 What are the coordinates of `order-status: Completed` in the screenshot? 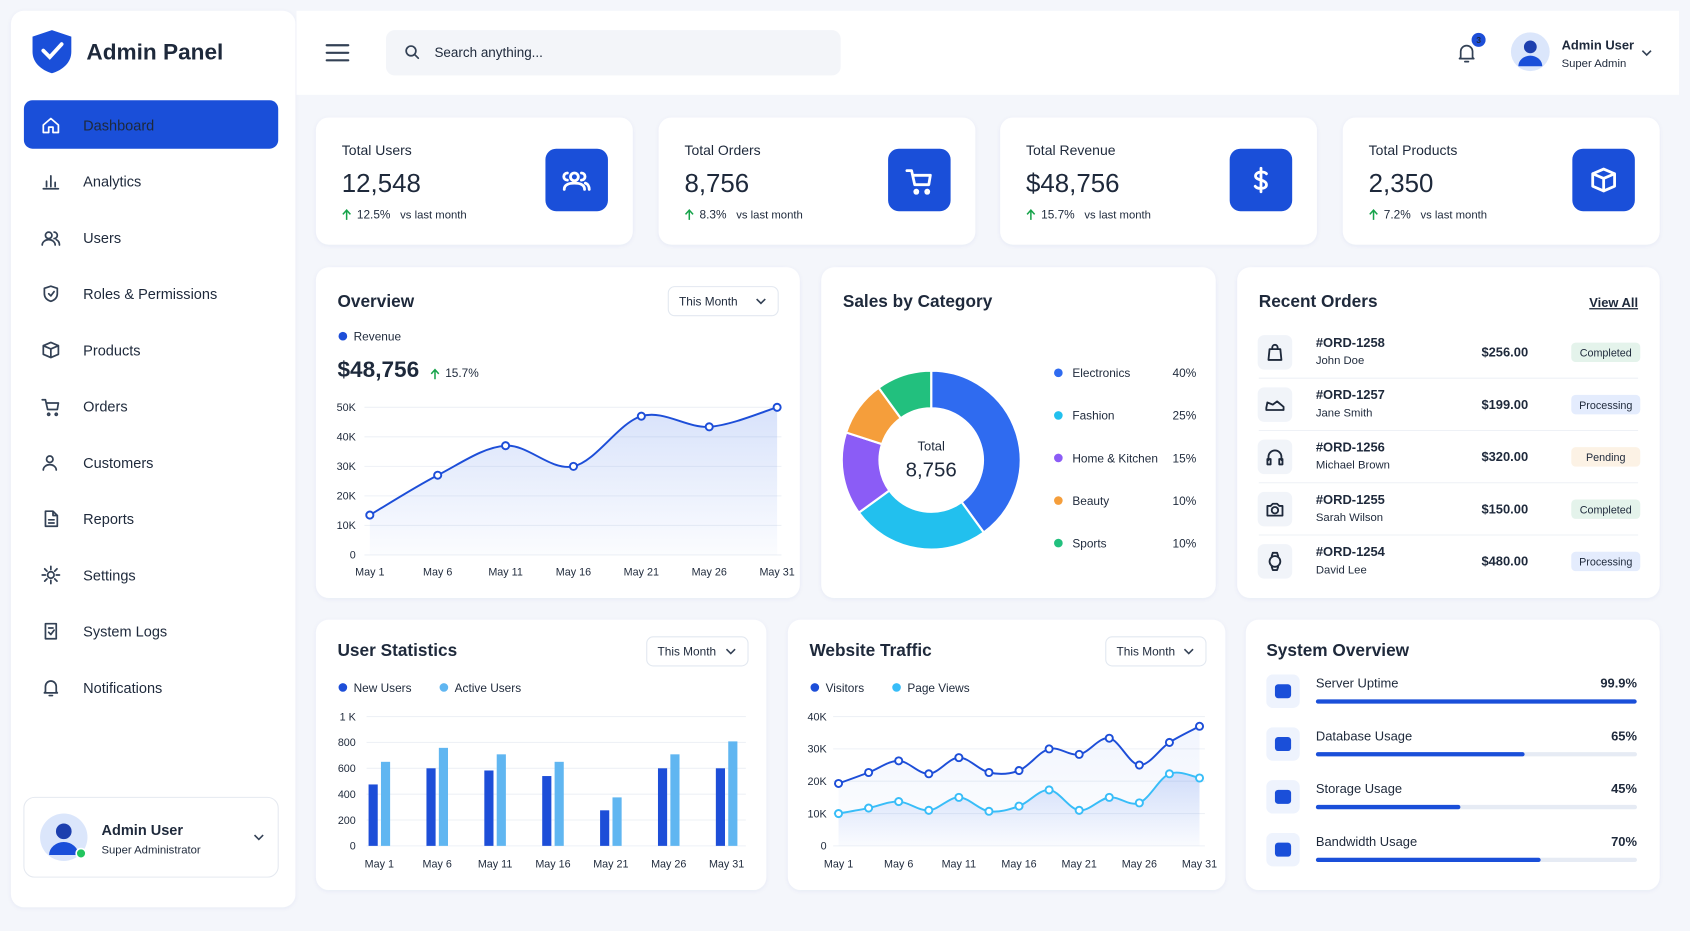 It's located at (1606, 354).